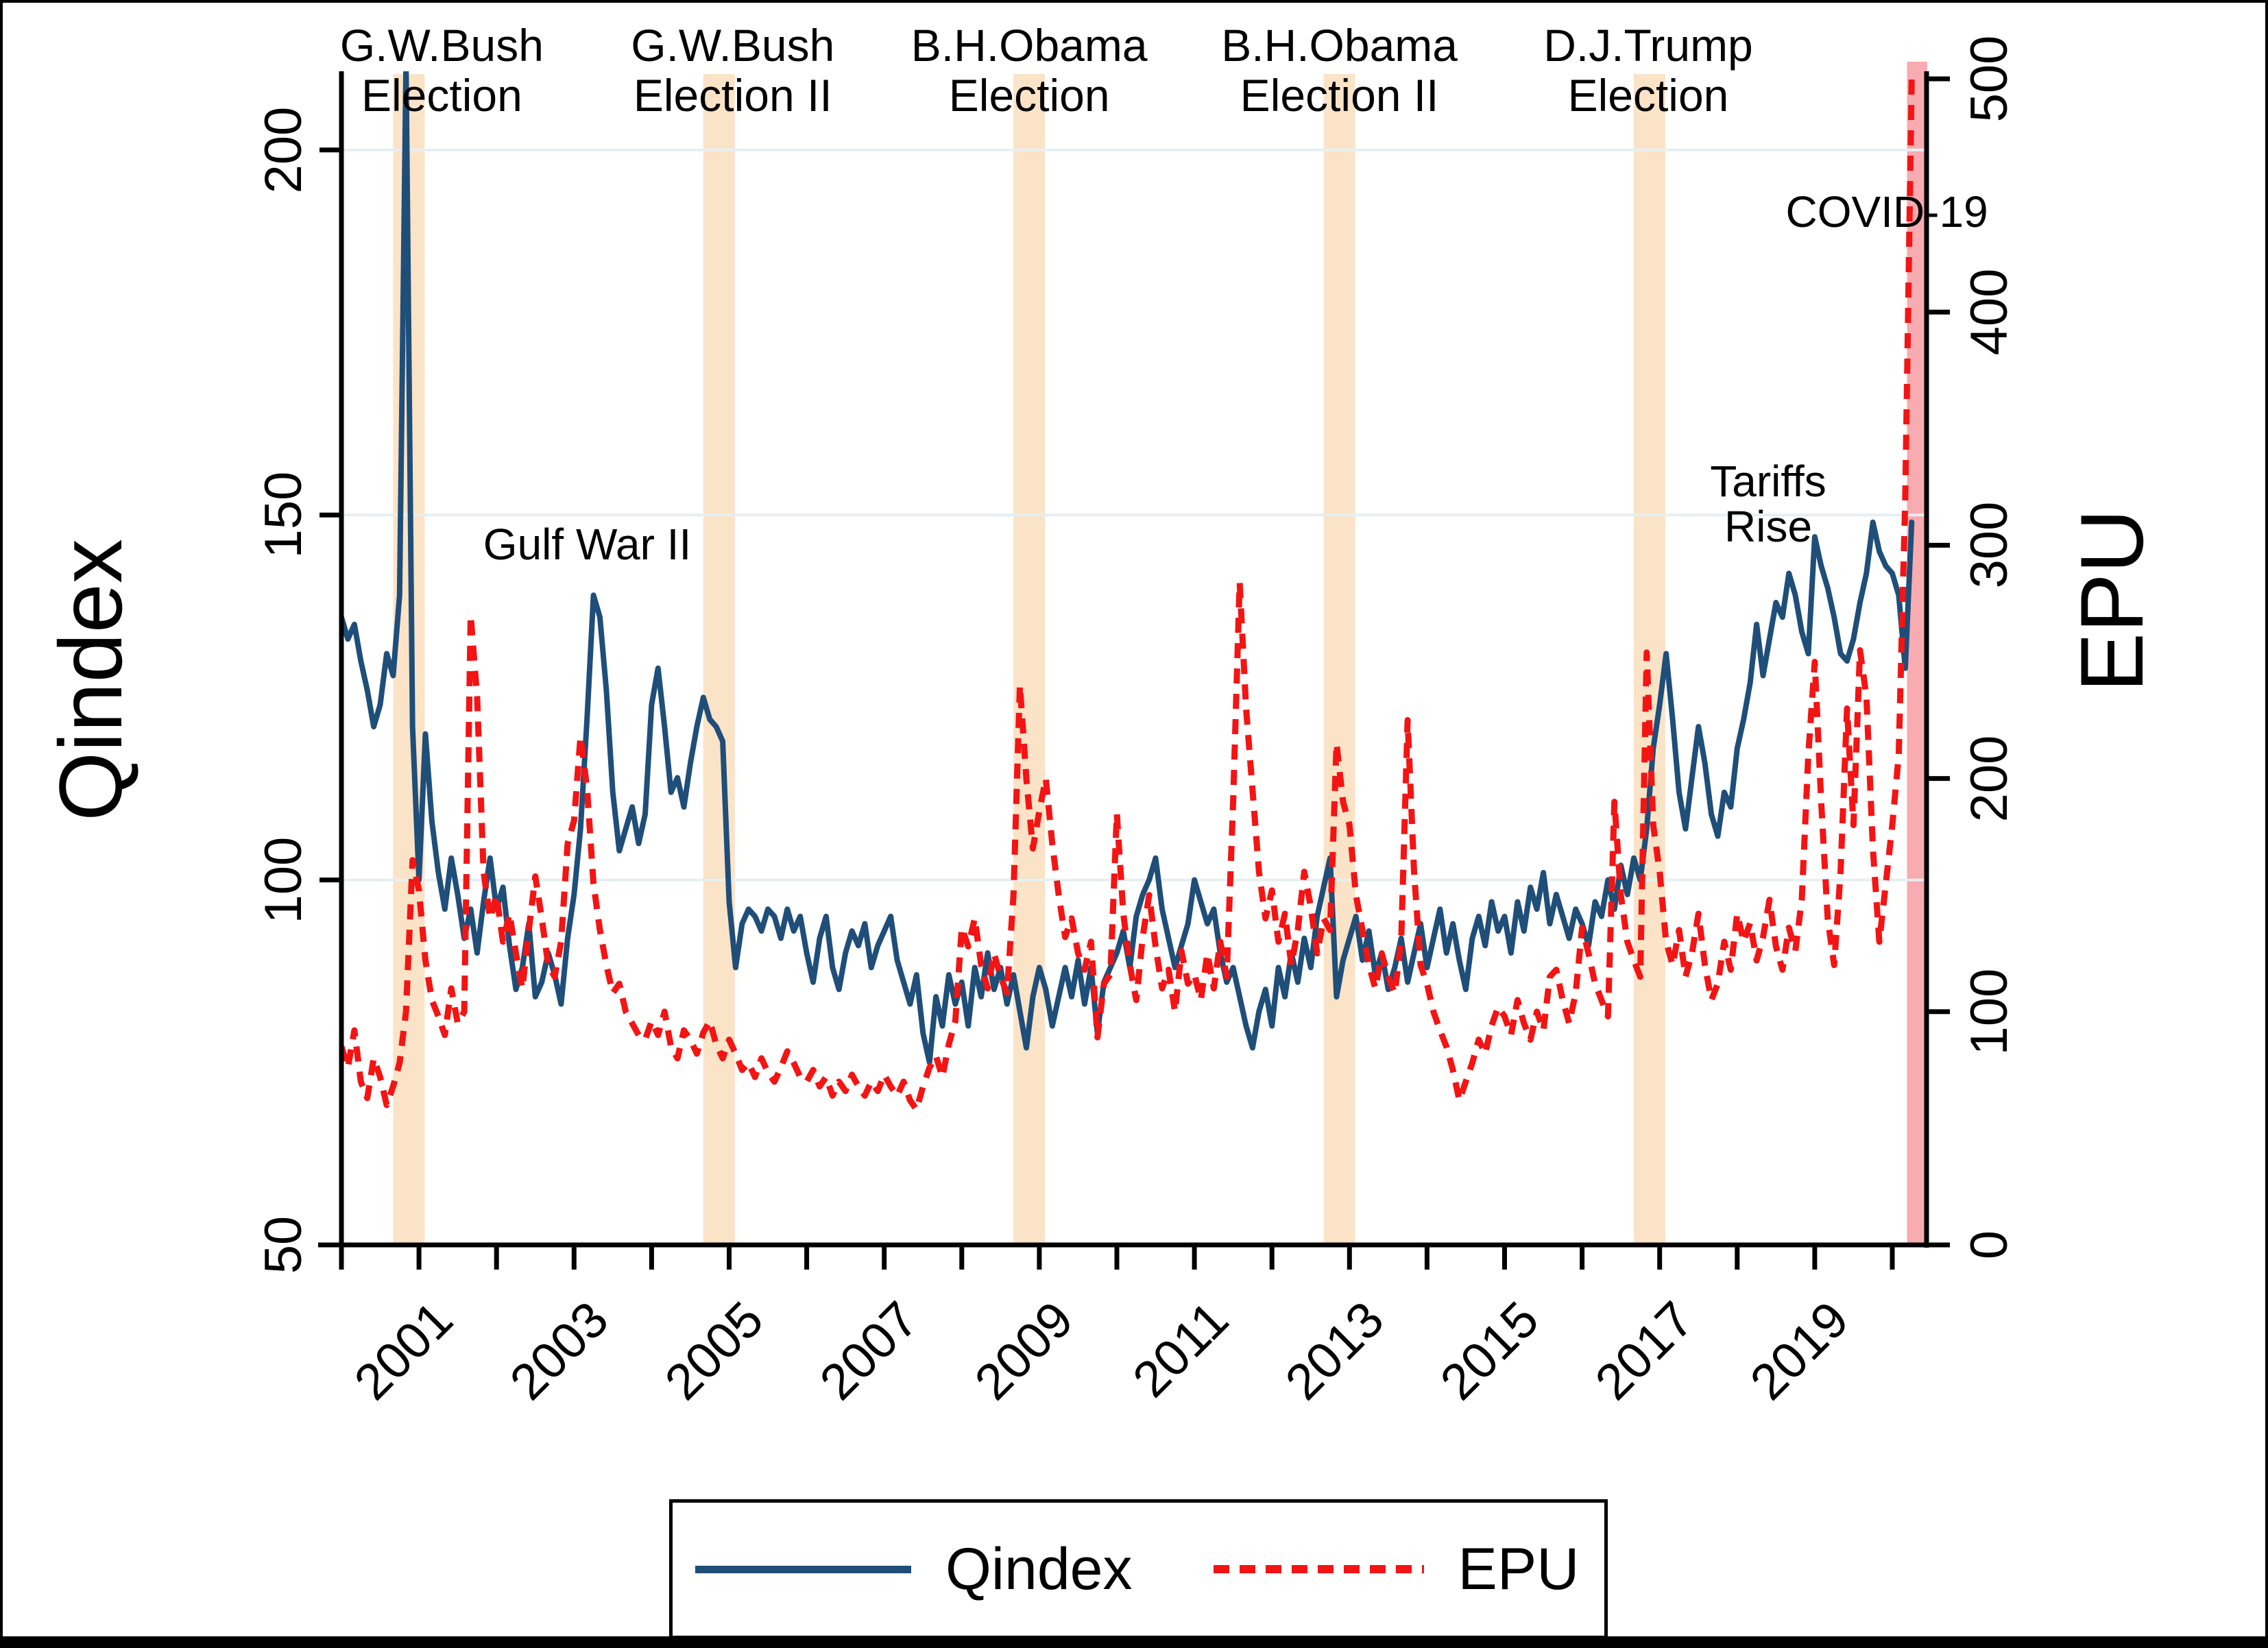 This screenshot has height=1648, width=2268. What do you see at coordinates (733, 70) in the screenshot?
I see `event-label: G.W.Bush Election II` at bounding box center [733, 70].